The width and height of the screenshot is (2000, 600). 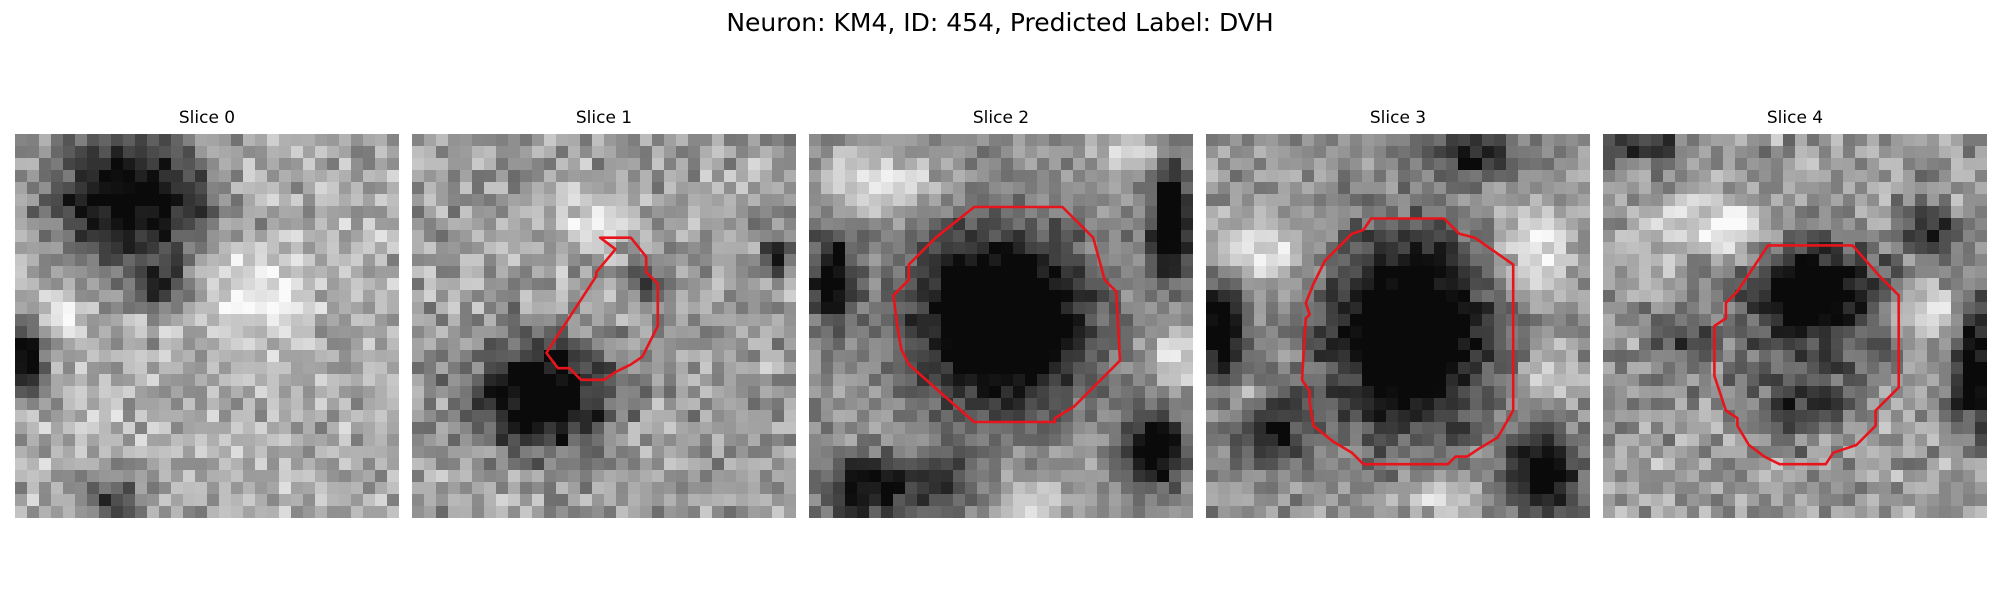 I want to click on slice-title: Slice 2, so click(x=1001, y=118).